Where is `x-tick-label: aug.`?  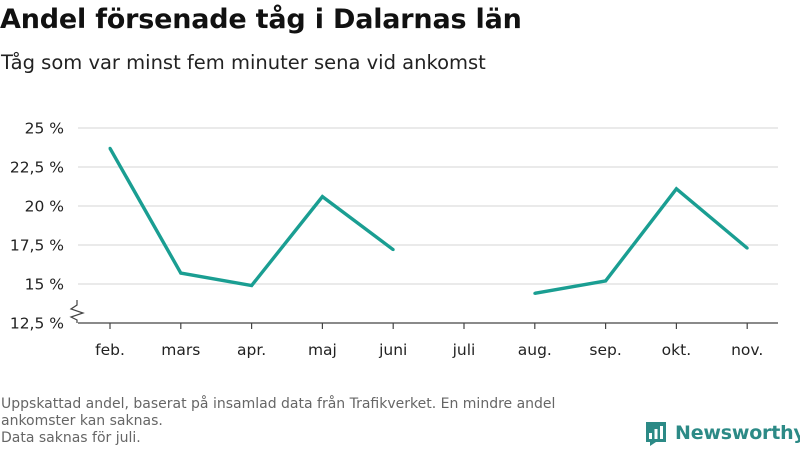 x-tick-label: aug. is located at coordinates (535, 350).